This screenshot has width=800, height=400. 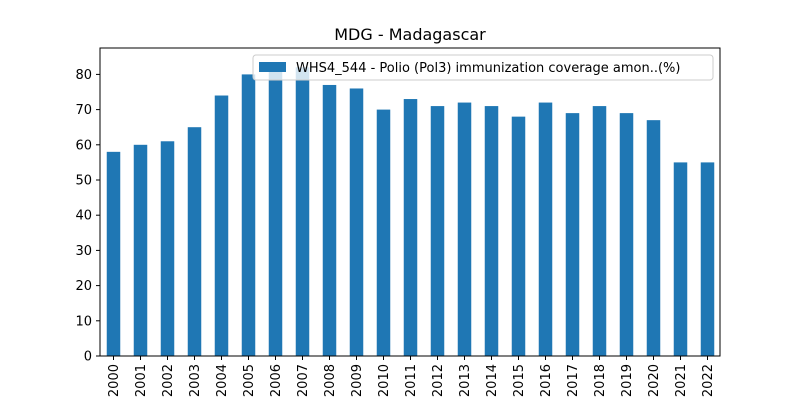 I want to click on y-tick-label: 60, so click(x=83, y=145).